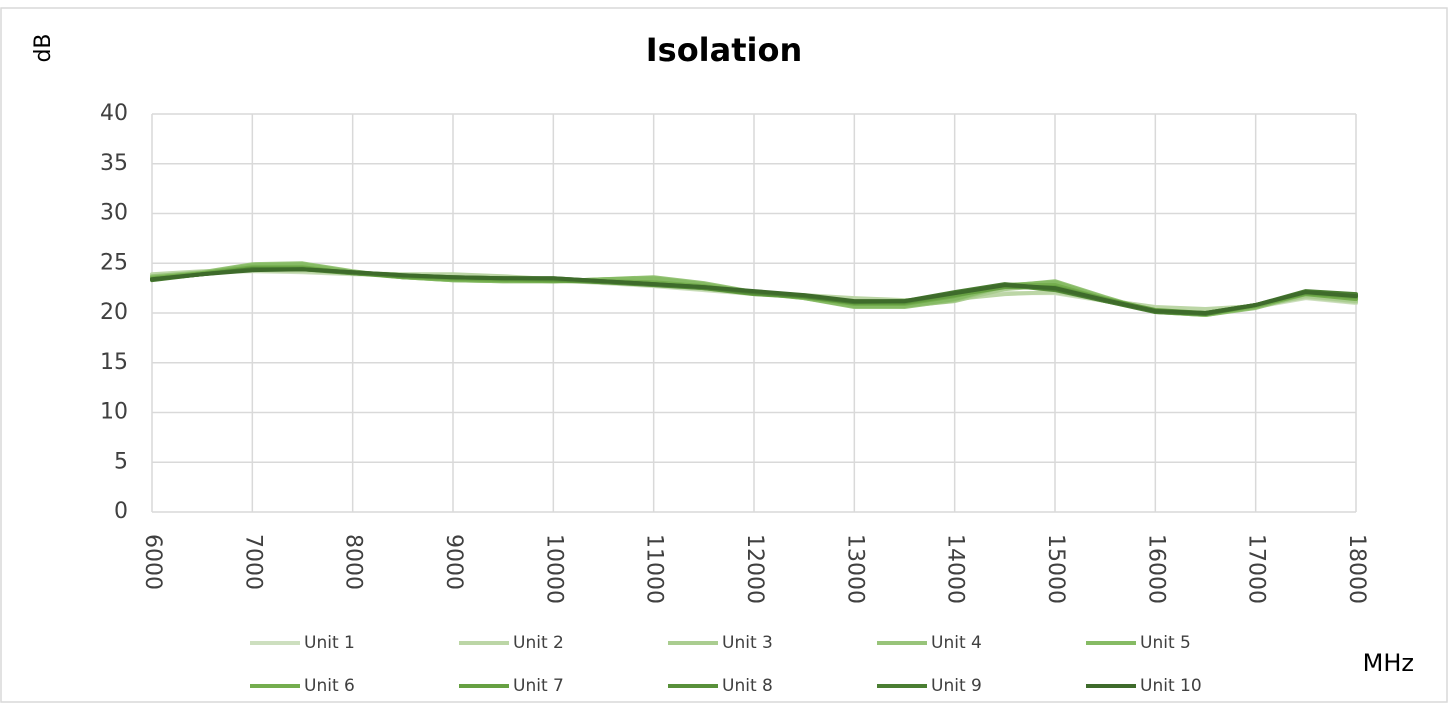 This screenshot has width=1449, height=704. What do you see at coordinates (1171, 686) in the screenshot?
I see `legend-label: Unit 10` at bounding box center [1171, 686].